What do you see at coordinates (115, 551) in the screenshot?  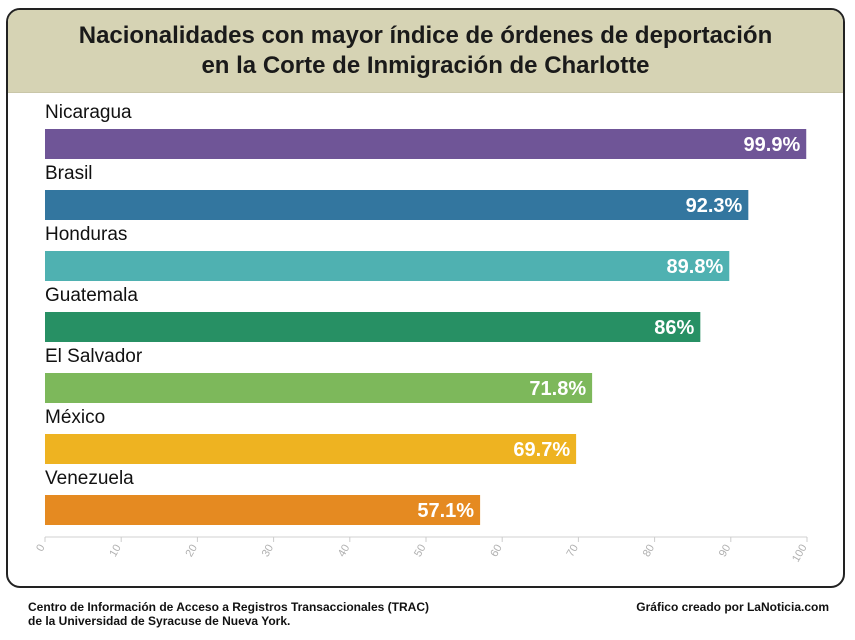 I see `x-tick-label-10: 10` at bounding box center [115, 551].